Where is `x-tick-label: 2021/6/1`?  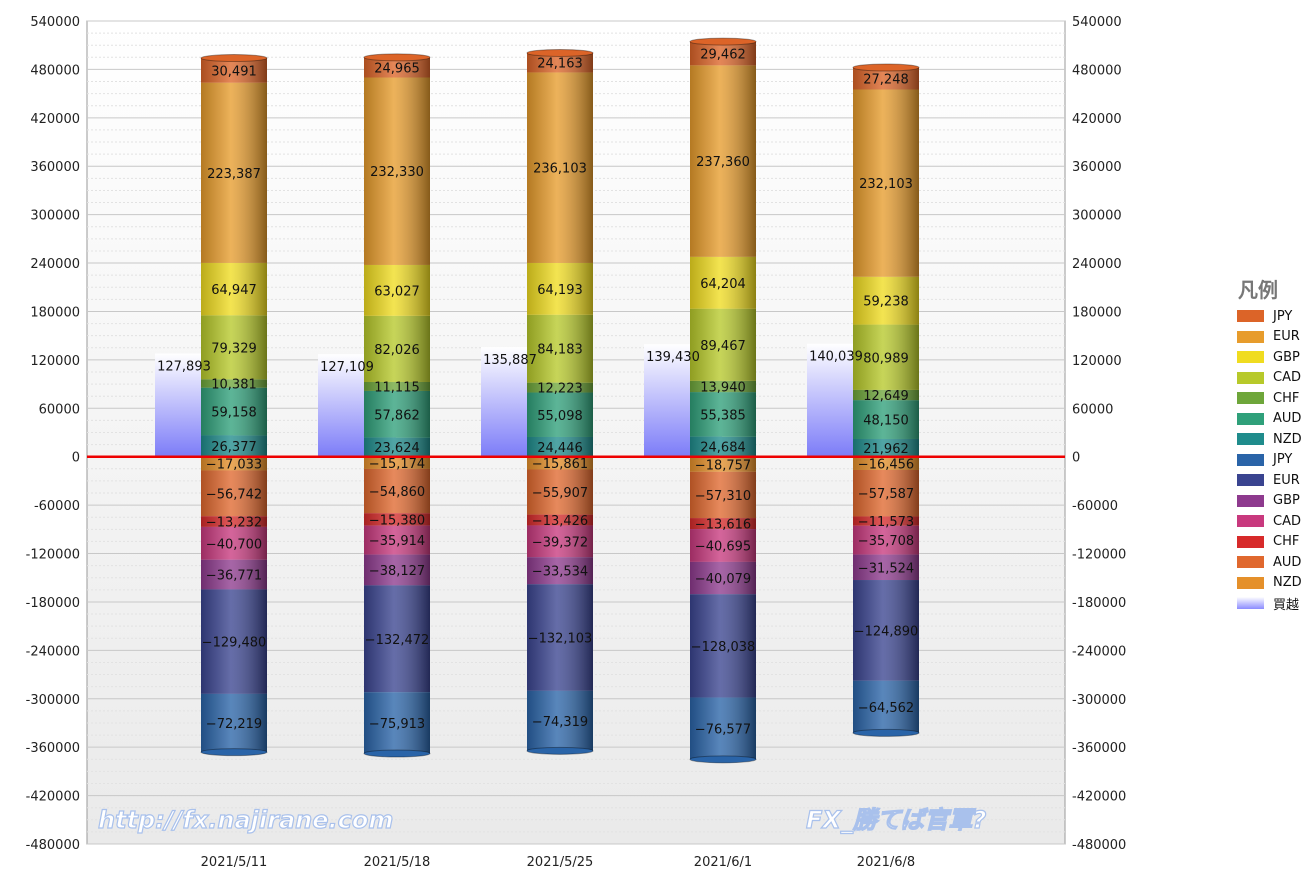 x-tick-label: 2021/6/1 is located at coordinates (723, 862).